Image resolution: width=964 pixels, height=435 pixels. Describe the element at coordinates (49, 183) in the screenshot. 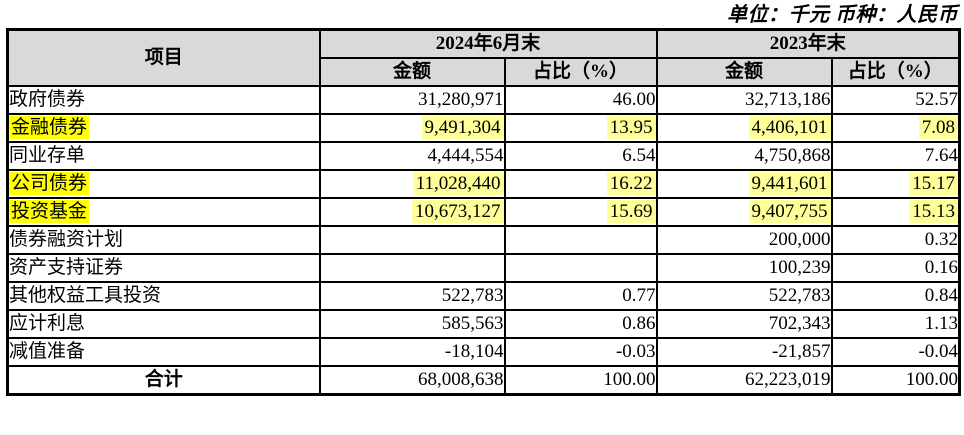

I see `highlight-mark: 公司债券` at that location.